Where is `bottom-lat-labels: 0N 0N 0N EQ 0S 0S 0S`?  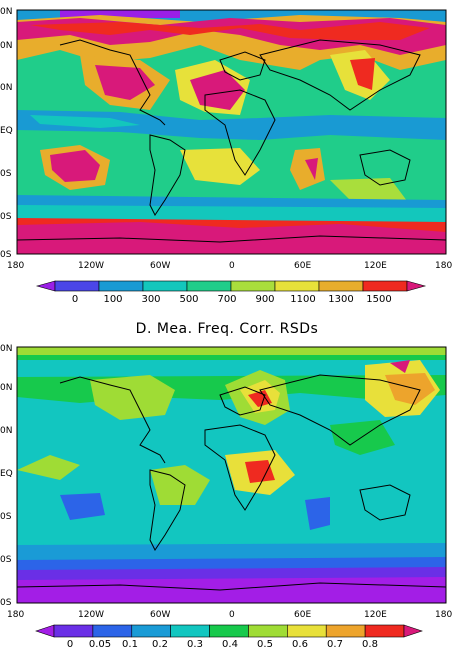
bottom-lat-labels: 0N 0N 0N EQ 0S 0S 0S is located at coordinates (6, 476).